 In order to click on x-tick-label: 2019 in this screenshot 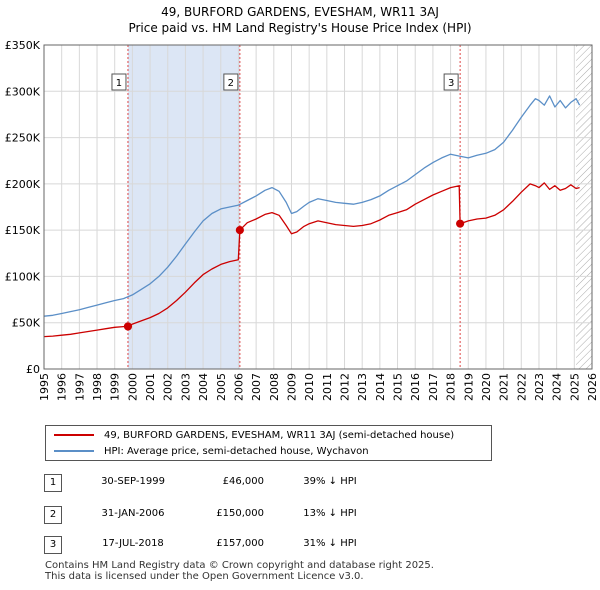, I will do `click(468, 387)`.